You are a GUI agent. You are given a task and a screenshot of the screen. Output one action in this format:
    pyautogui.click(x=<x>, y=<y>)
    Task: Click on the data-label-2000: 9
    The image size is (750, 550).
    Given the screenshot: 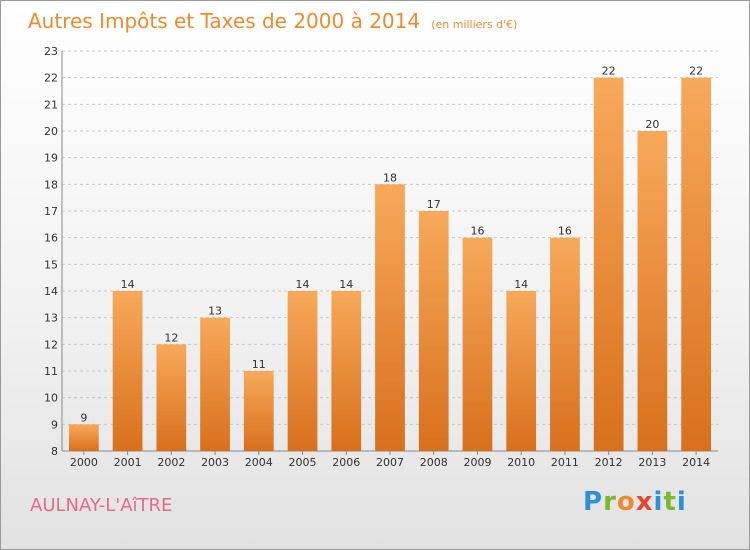 What is the action you would take?
    pyautogui.click(x=83, y=417)
    